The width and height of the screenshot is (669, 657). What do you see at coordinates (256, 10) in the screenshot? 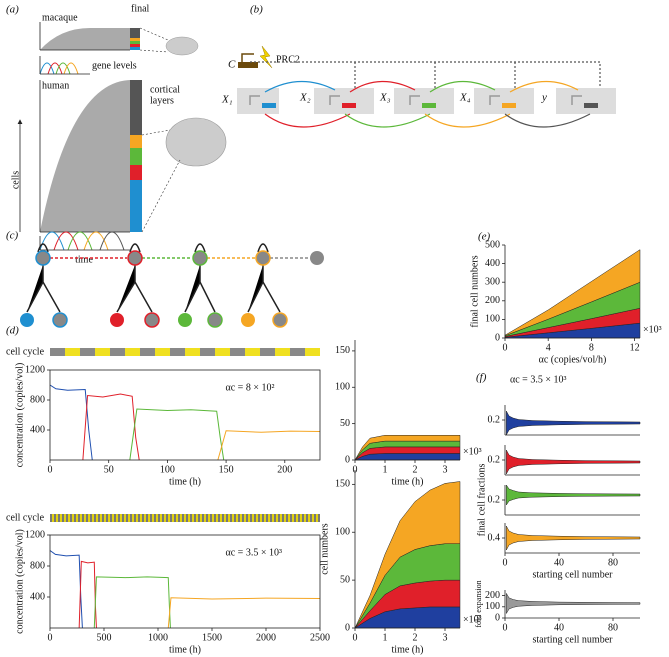
I see `panel-label: (b)` at bounding box center [256, 10].